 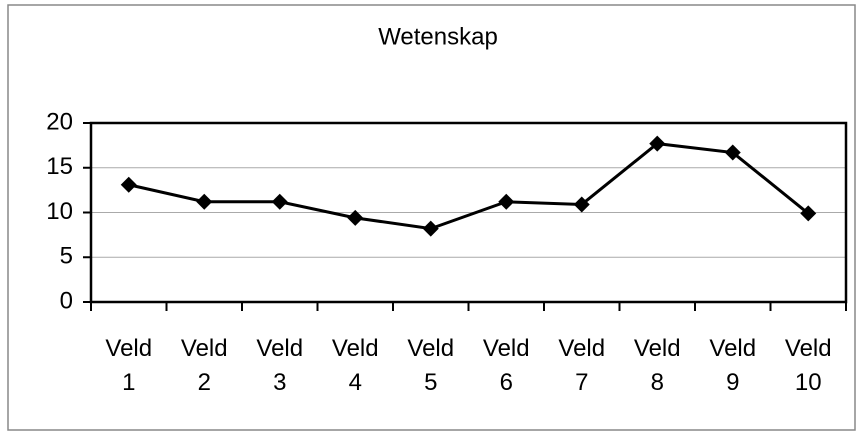 What do you see at coordinates (204, 365) in the screenshot?
I see `x-tick-label: Veld 2` at bounding box center [204, 365].